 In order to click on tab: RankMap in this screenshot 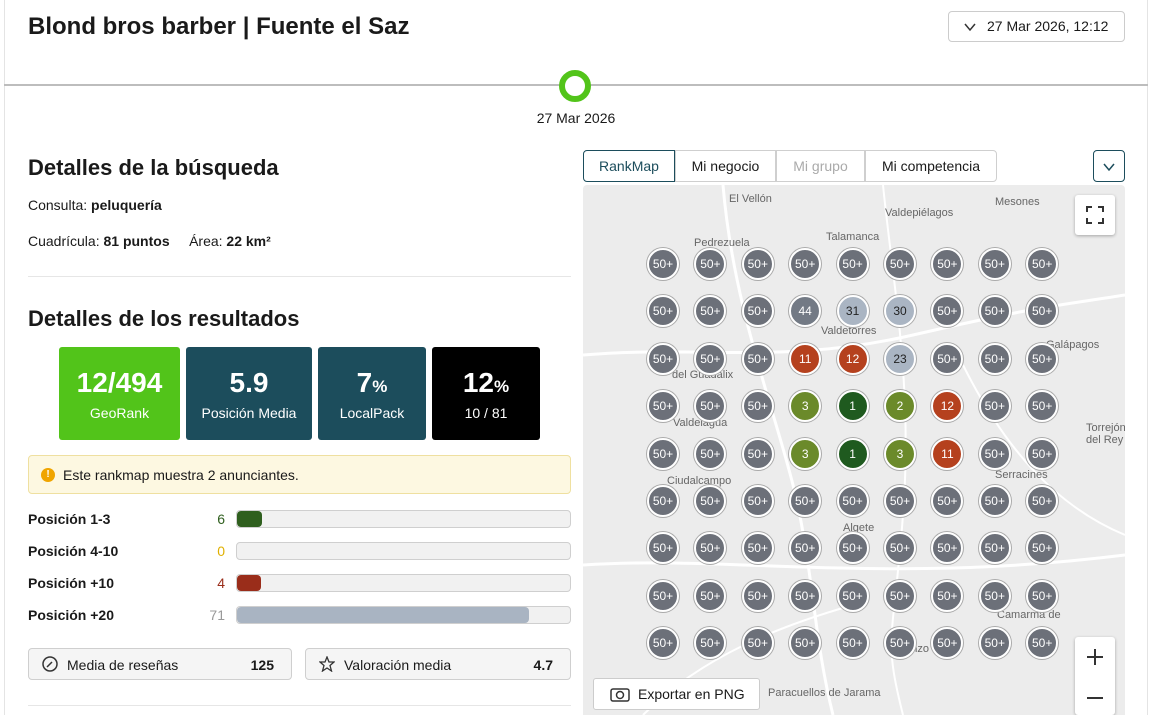, I will do `click(629, 166)`.